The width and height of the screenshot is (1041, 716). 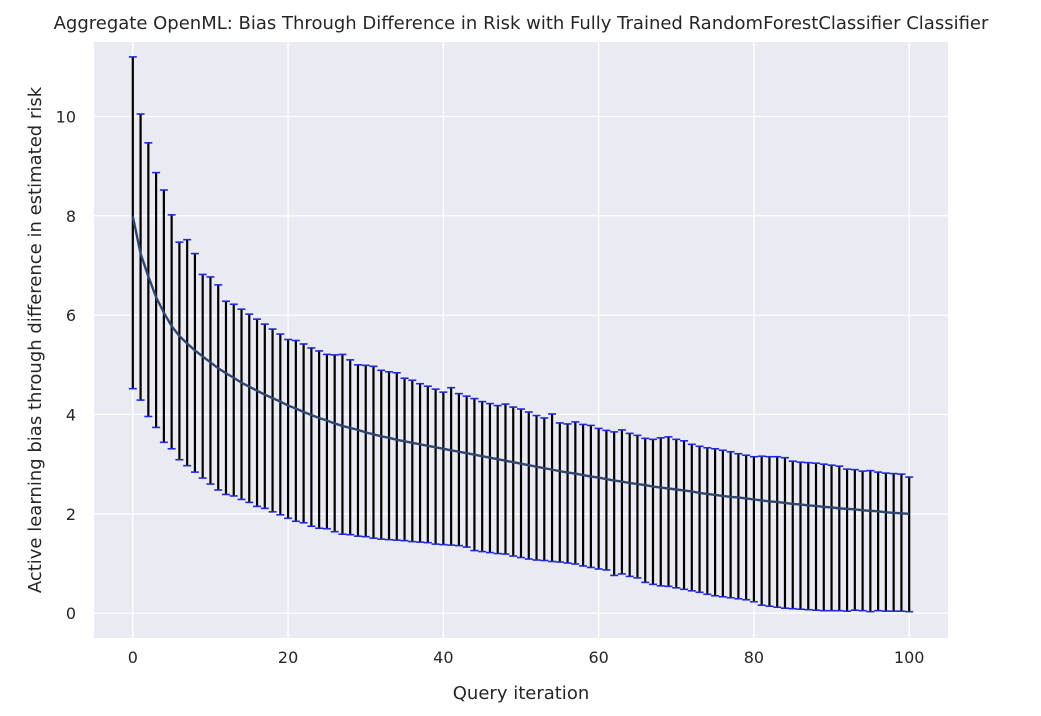 I want to click on x-tick-label: 40, so click(x=443, y=657).